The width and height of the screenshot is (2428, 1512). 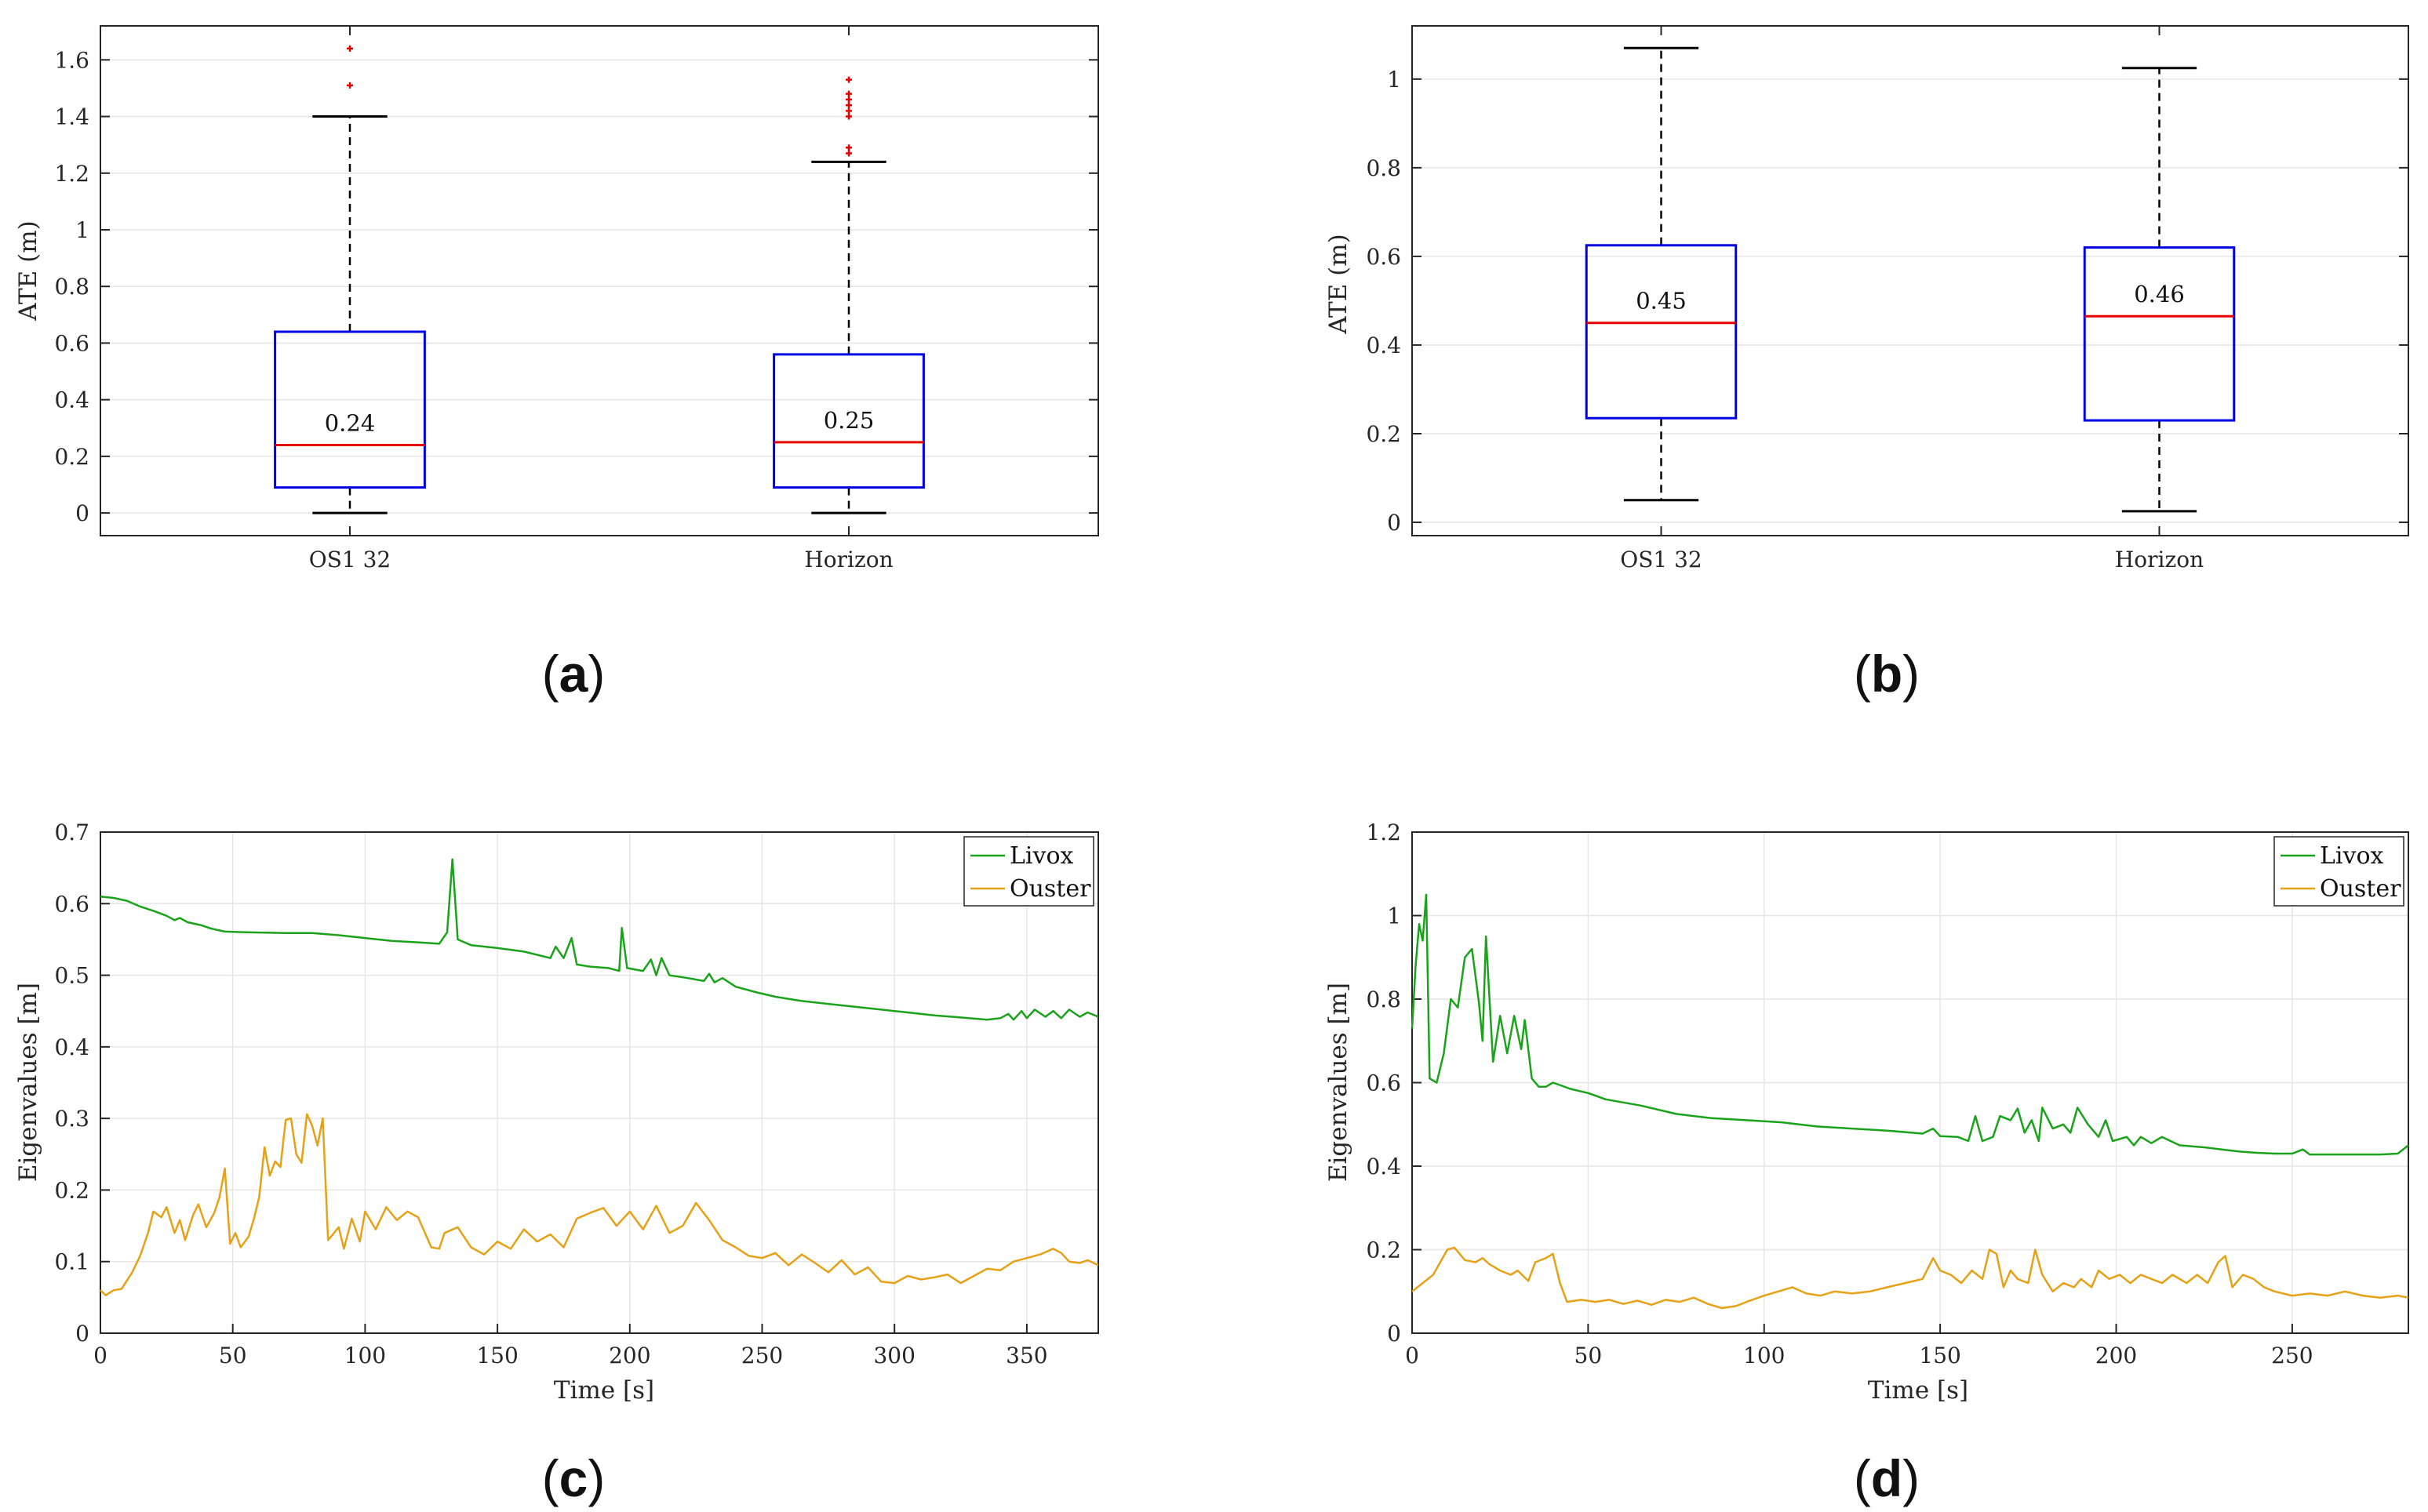 I want to click on panel-d-caption-close: ), so click(x=1911, y=1478).